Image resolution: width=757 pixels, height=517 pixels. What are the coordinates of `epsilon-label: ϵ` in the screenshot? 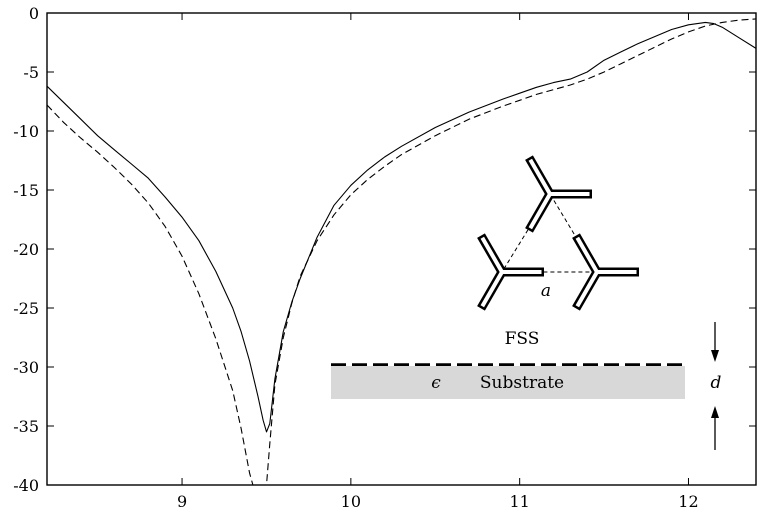 It's located at (436, 383).